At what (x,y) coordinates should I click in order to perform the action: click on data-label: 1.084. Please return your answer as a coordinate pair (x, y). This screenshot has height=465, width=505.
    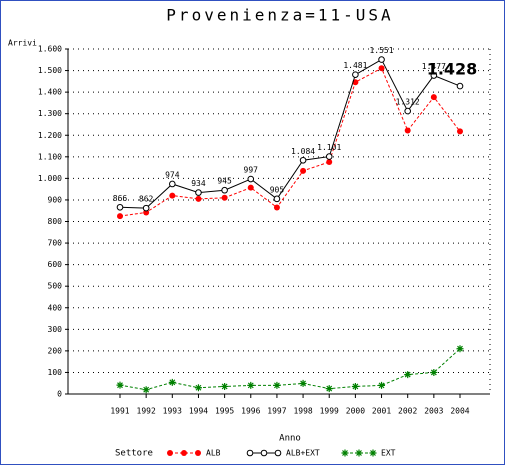
    Looking at the image, I should click on (303, 151).